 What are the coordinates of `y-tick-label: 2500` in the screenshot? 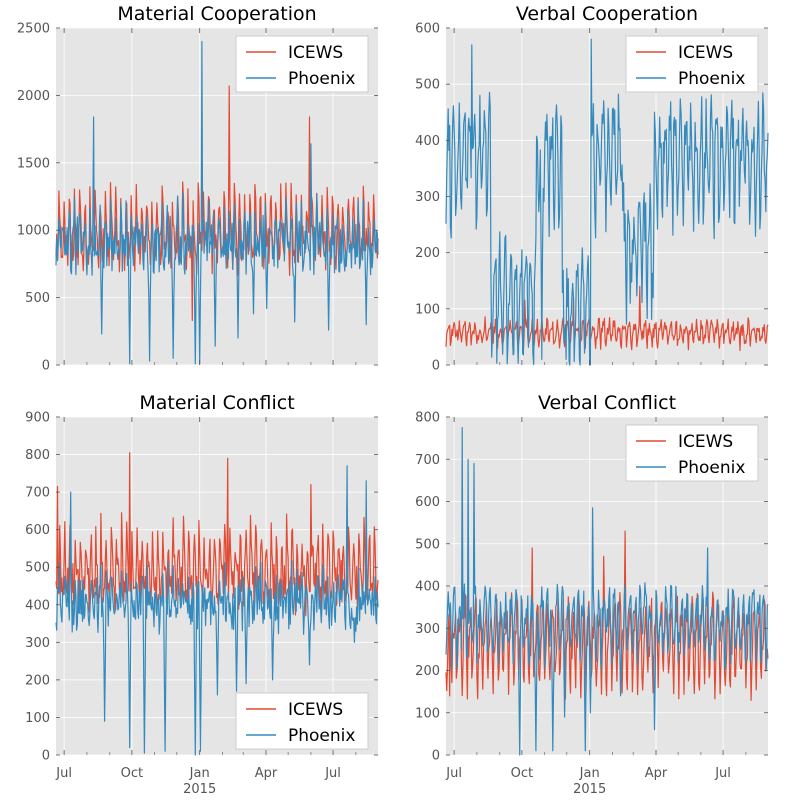 It's located at (33, 29).